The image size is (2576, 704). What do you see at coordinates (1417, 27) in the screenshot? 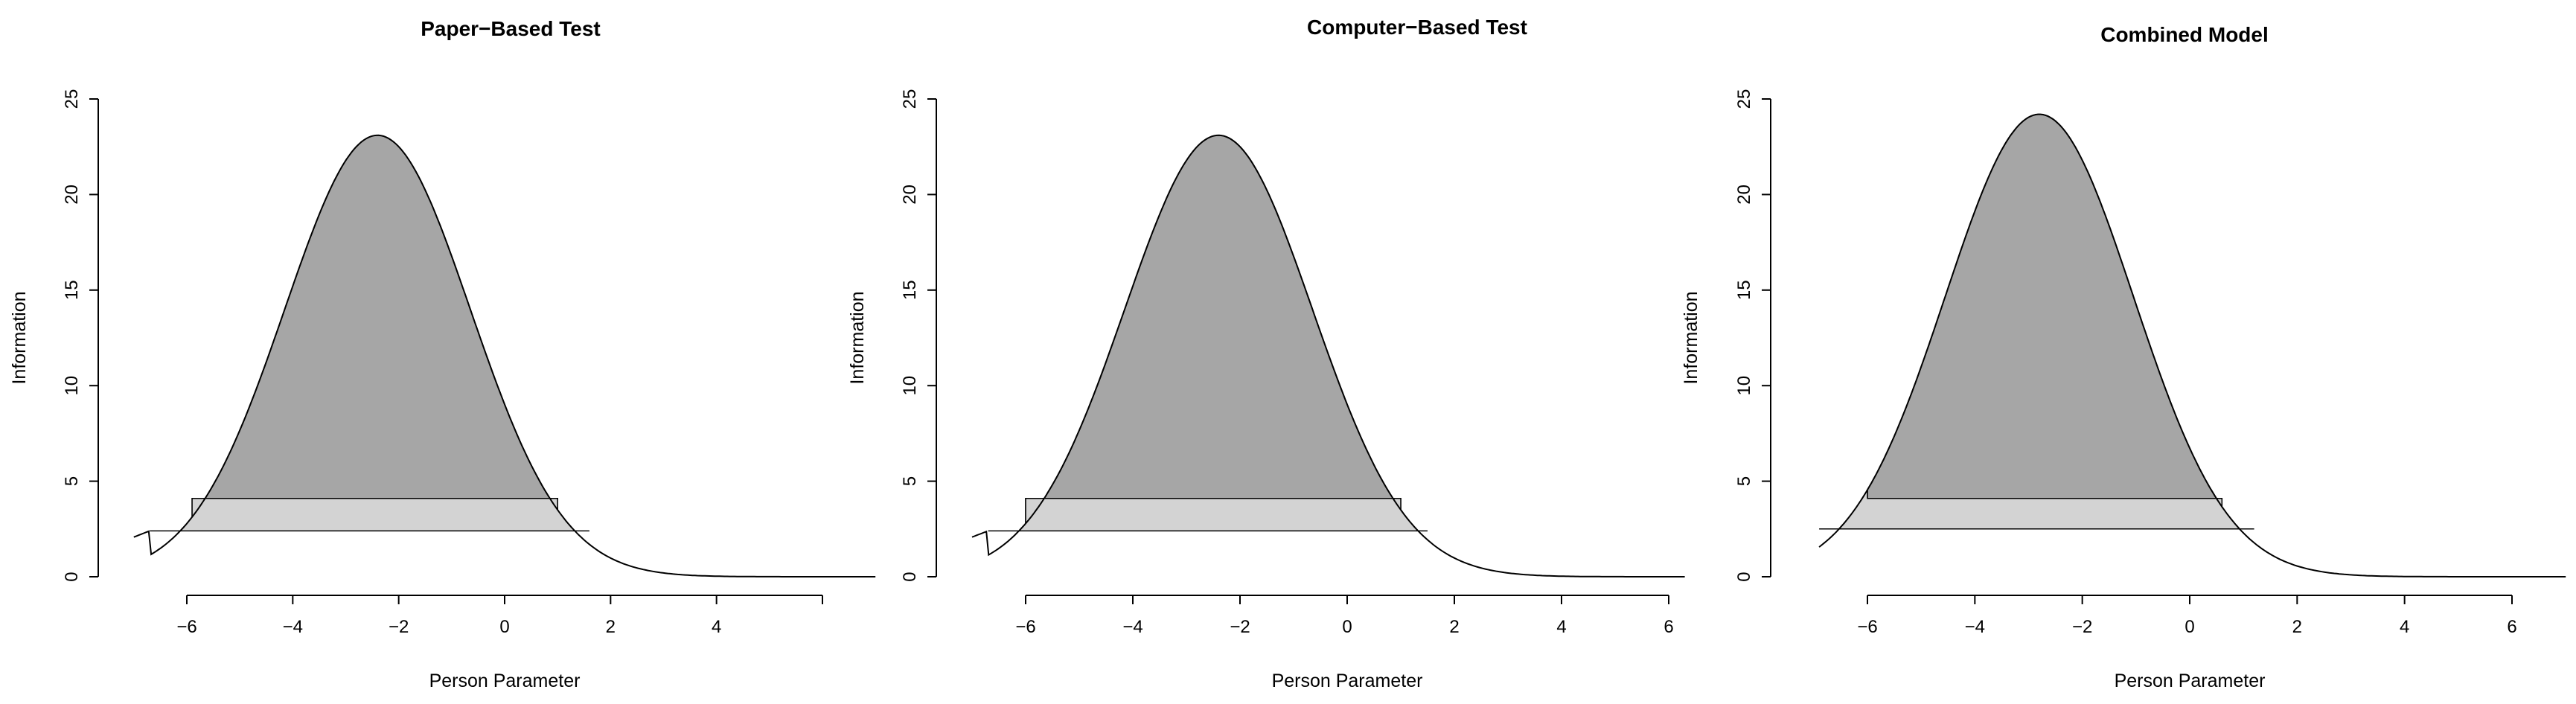
I see `chart-title: Computer−Based Test` at bounding box center [1417, 27].